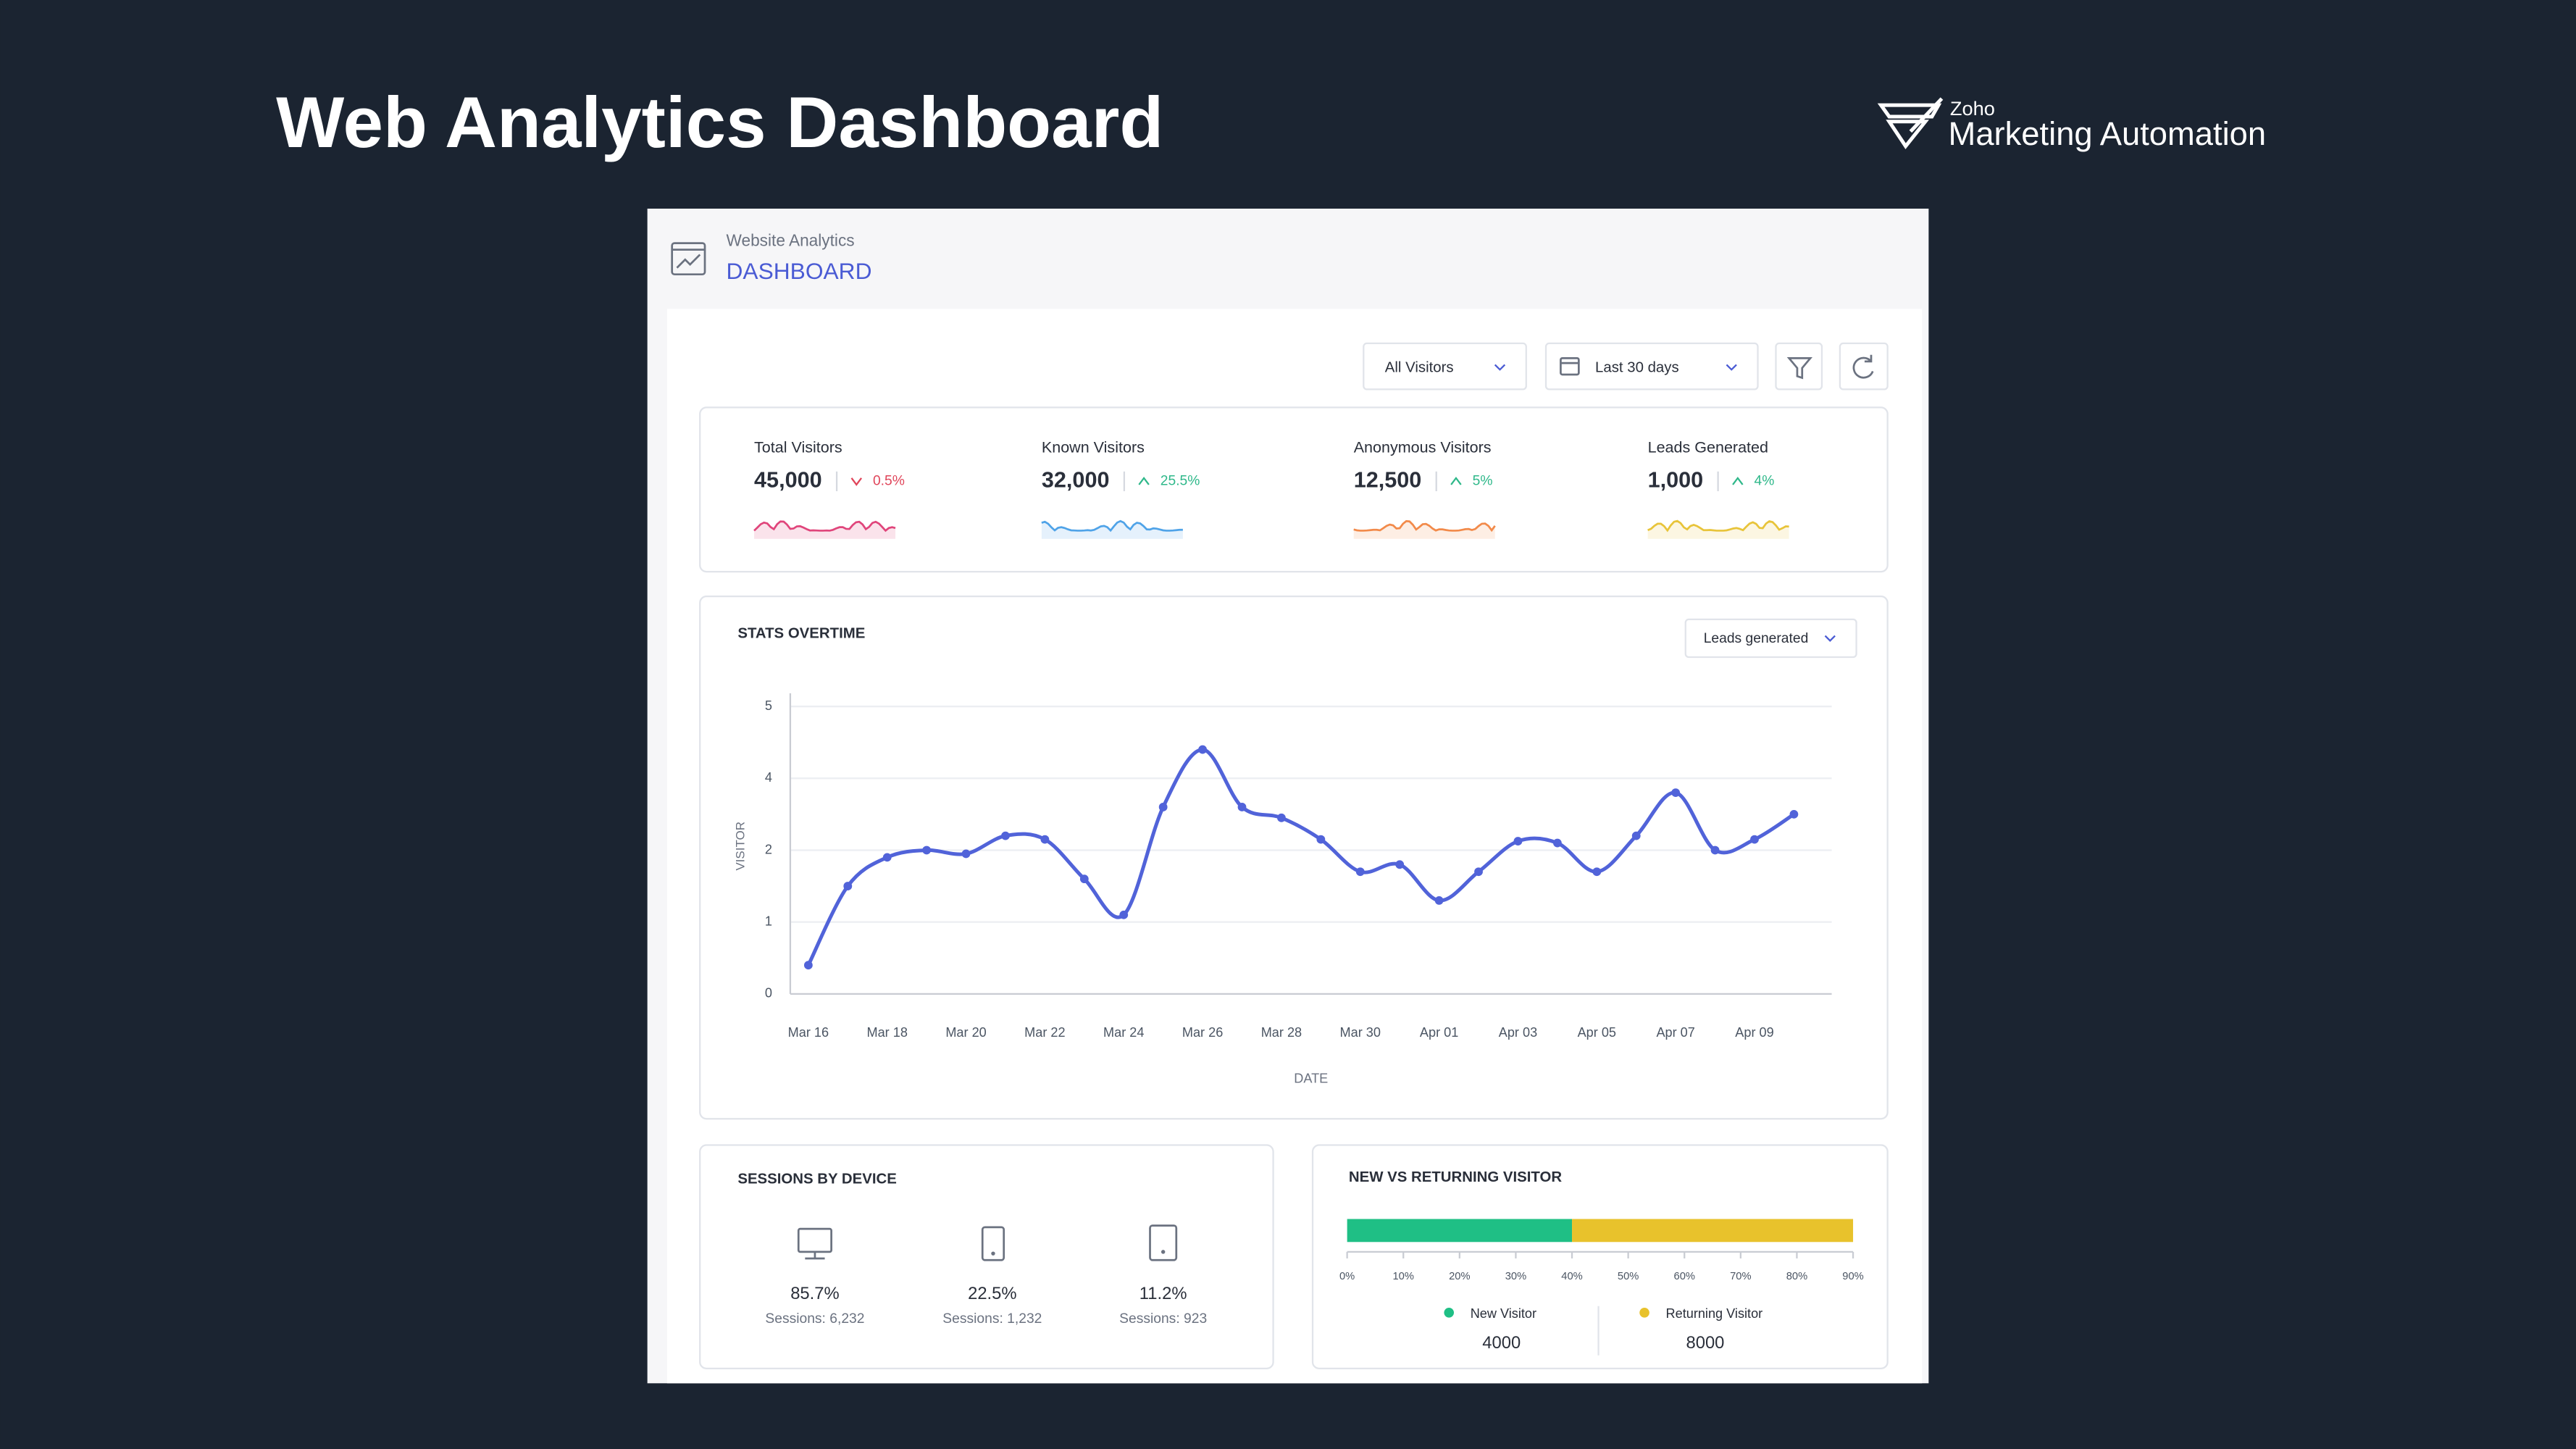  What do you see at coordinates (992, 1293) in the screenshot?
I see `device-share: 22.5%` at bounding box center [992, 1293].